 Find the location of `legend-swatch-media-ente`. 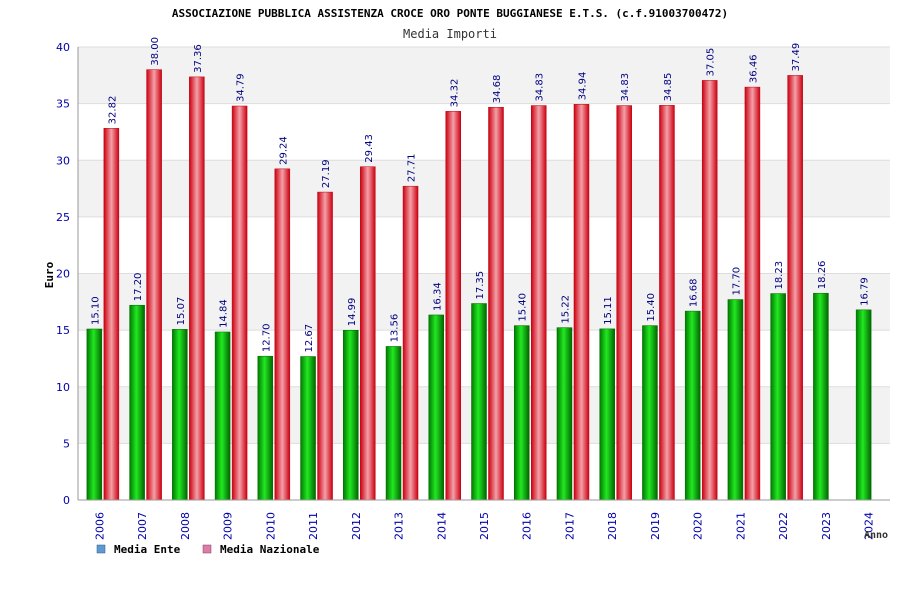

legend-swatch-media-ente is located at coordinates (101, 549).